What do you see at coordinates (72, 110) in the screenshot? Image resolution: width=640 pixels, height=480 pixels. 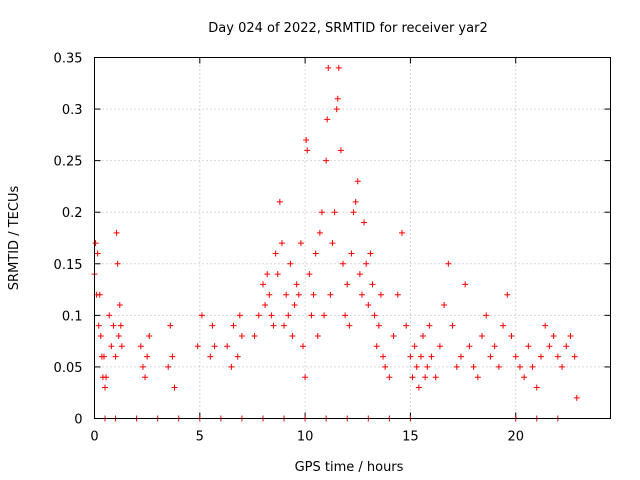 I see `y-tick-label: 0.3` at bounding box center [72, 110].